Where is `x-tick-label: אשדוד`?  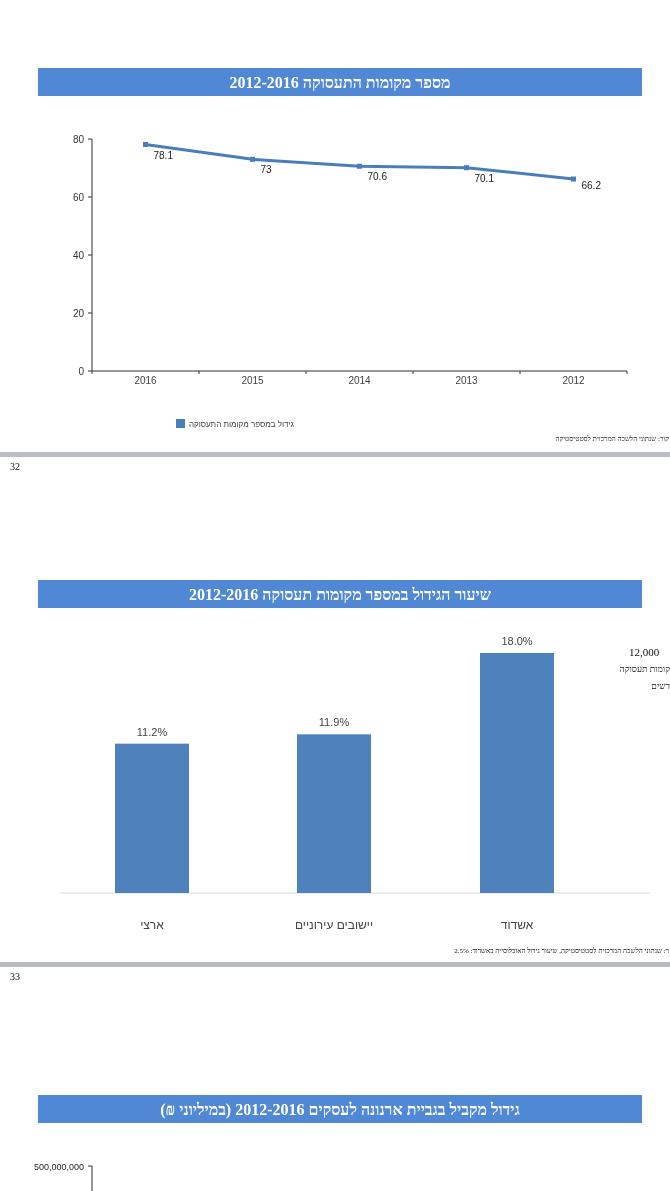 x-tick-label: אשדוד is located at coordinates (517, 925).